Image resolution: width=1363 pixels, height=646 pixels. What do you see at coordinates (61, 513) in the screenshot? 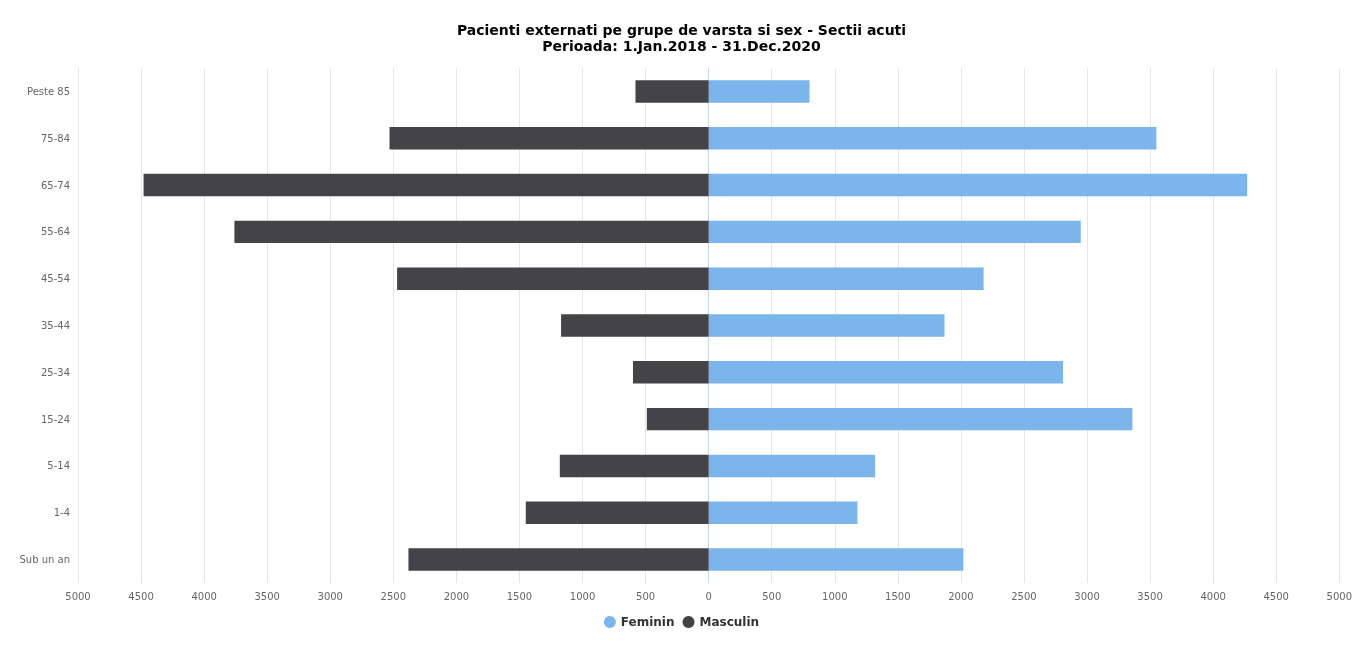
I see `y-tick-label: 1-4` at bounding box center [61, 513].